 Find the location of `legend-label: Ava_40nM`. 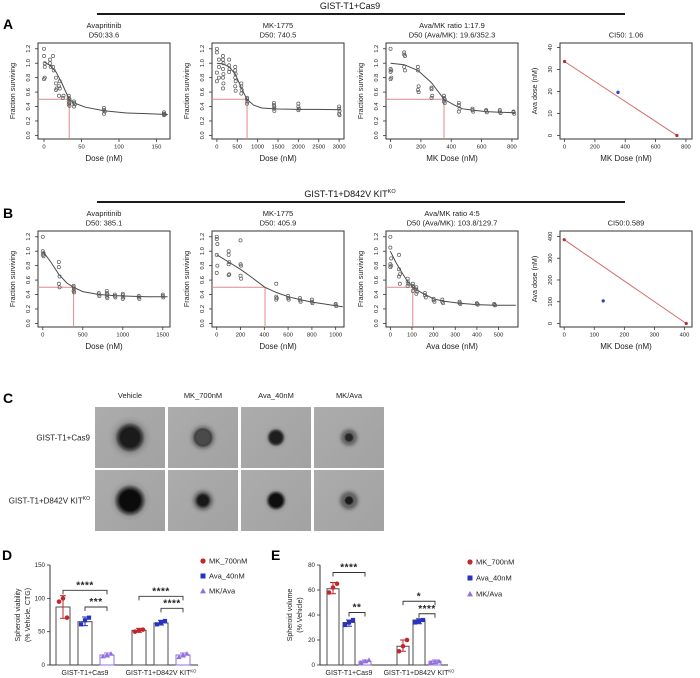

legend-label: Ava_40nM is located at coordinates (494, 578).